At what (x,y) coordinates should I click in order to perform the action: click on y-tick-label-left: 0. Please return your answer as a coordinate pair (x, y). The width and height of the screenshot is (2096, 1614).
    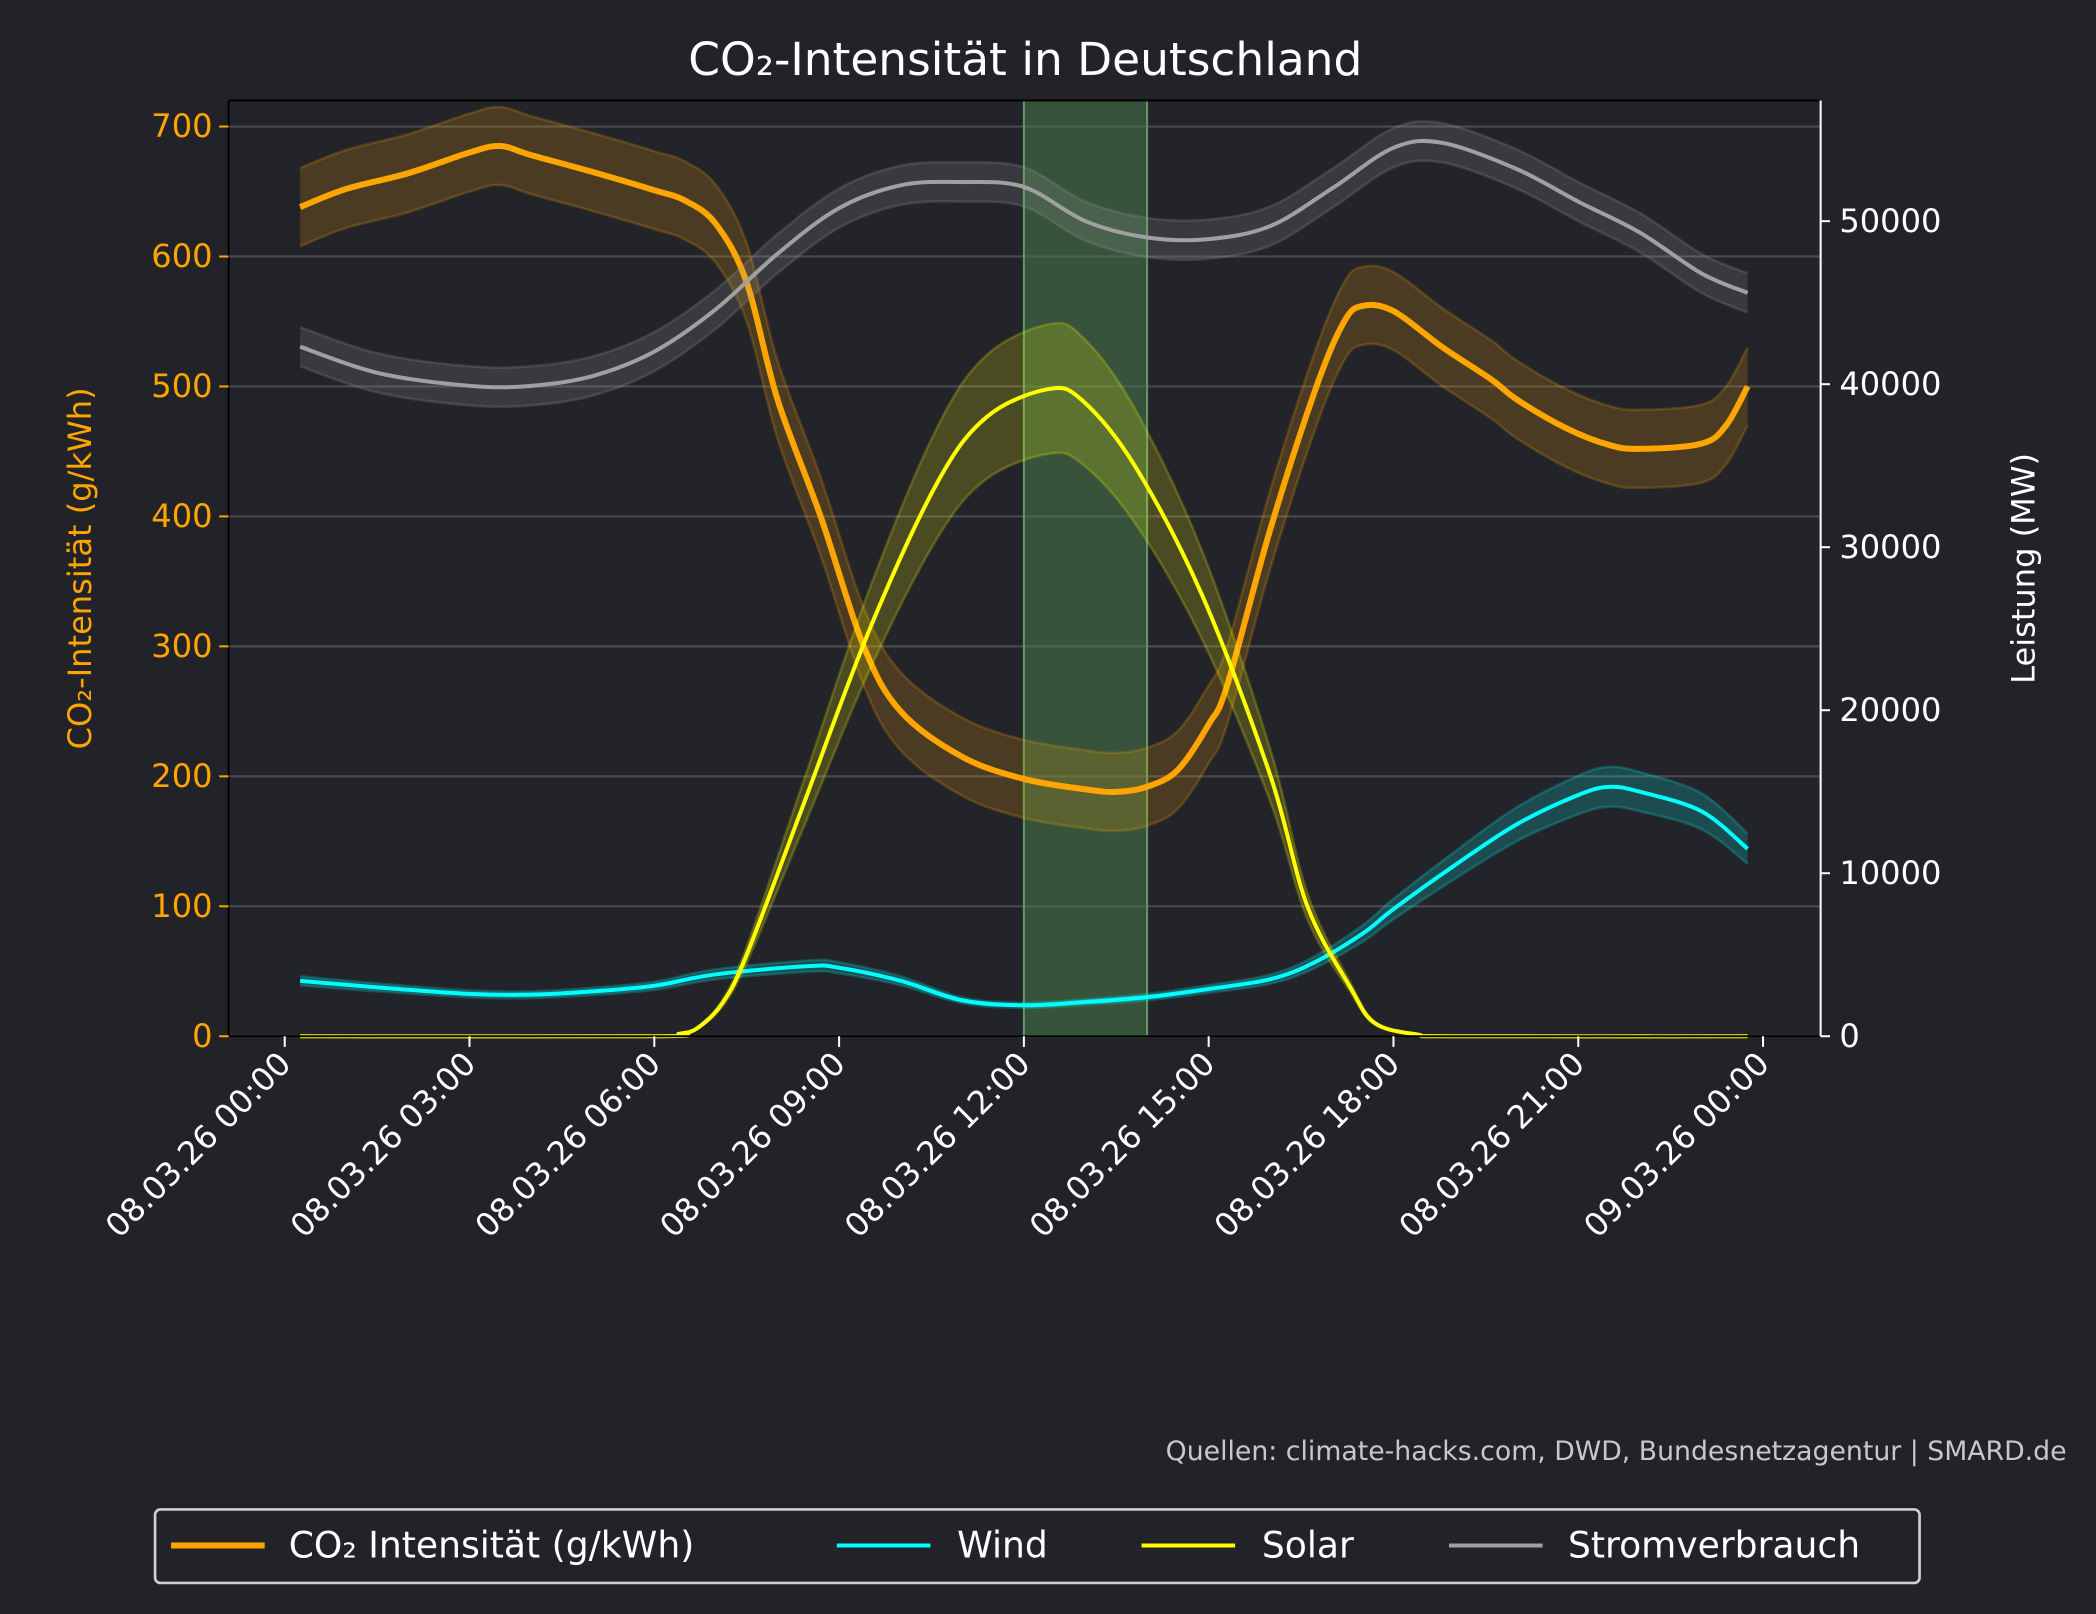
    Looking at the image, I should click on (202, 1036).